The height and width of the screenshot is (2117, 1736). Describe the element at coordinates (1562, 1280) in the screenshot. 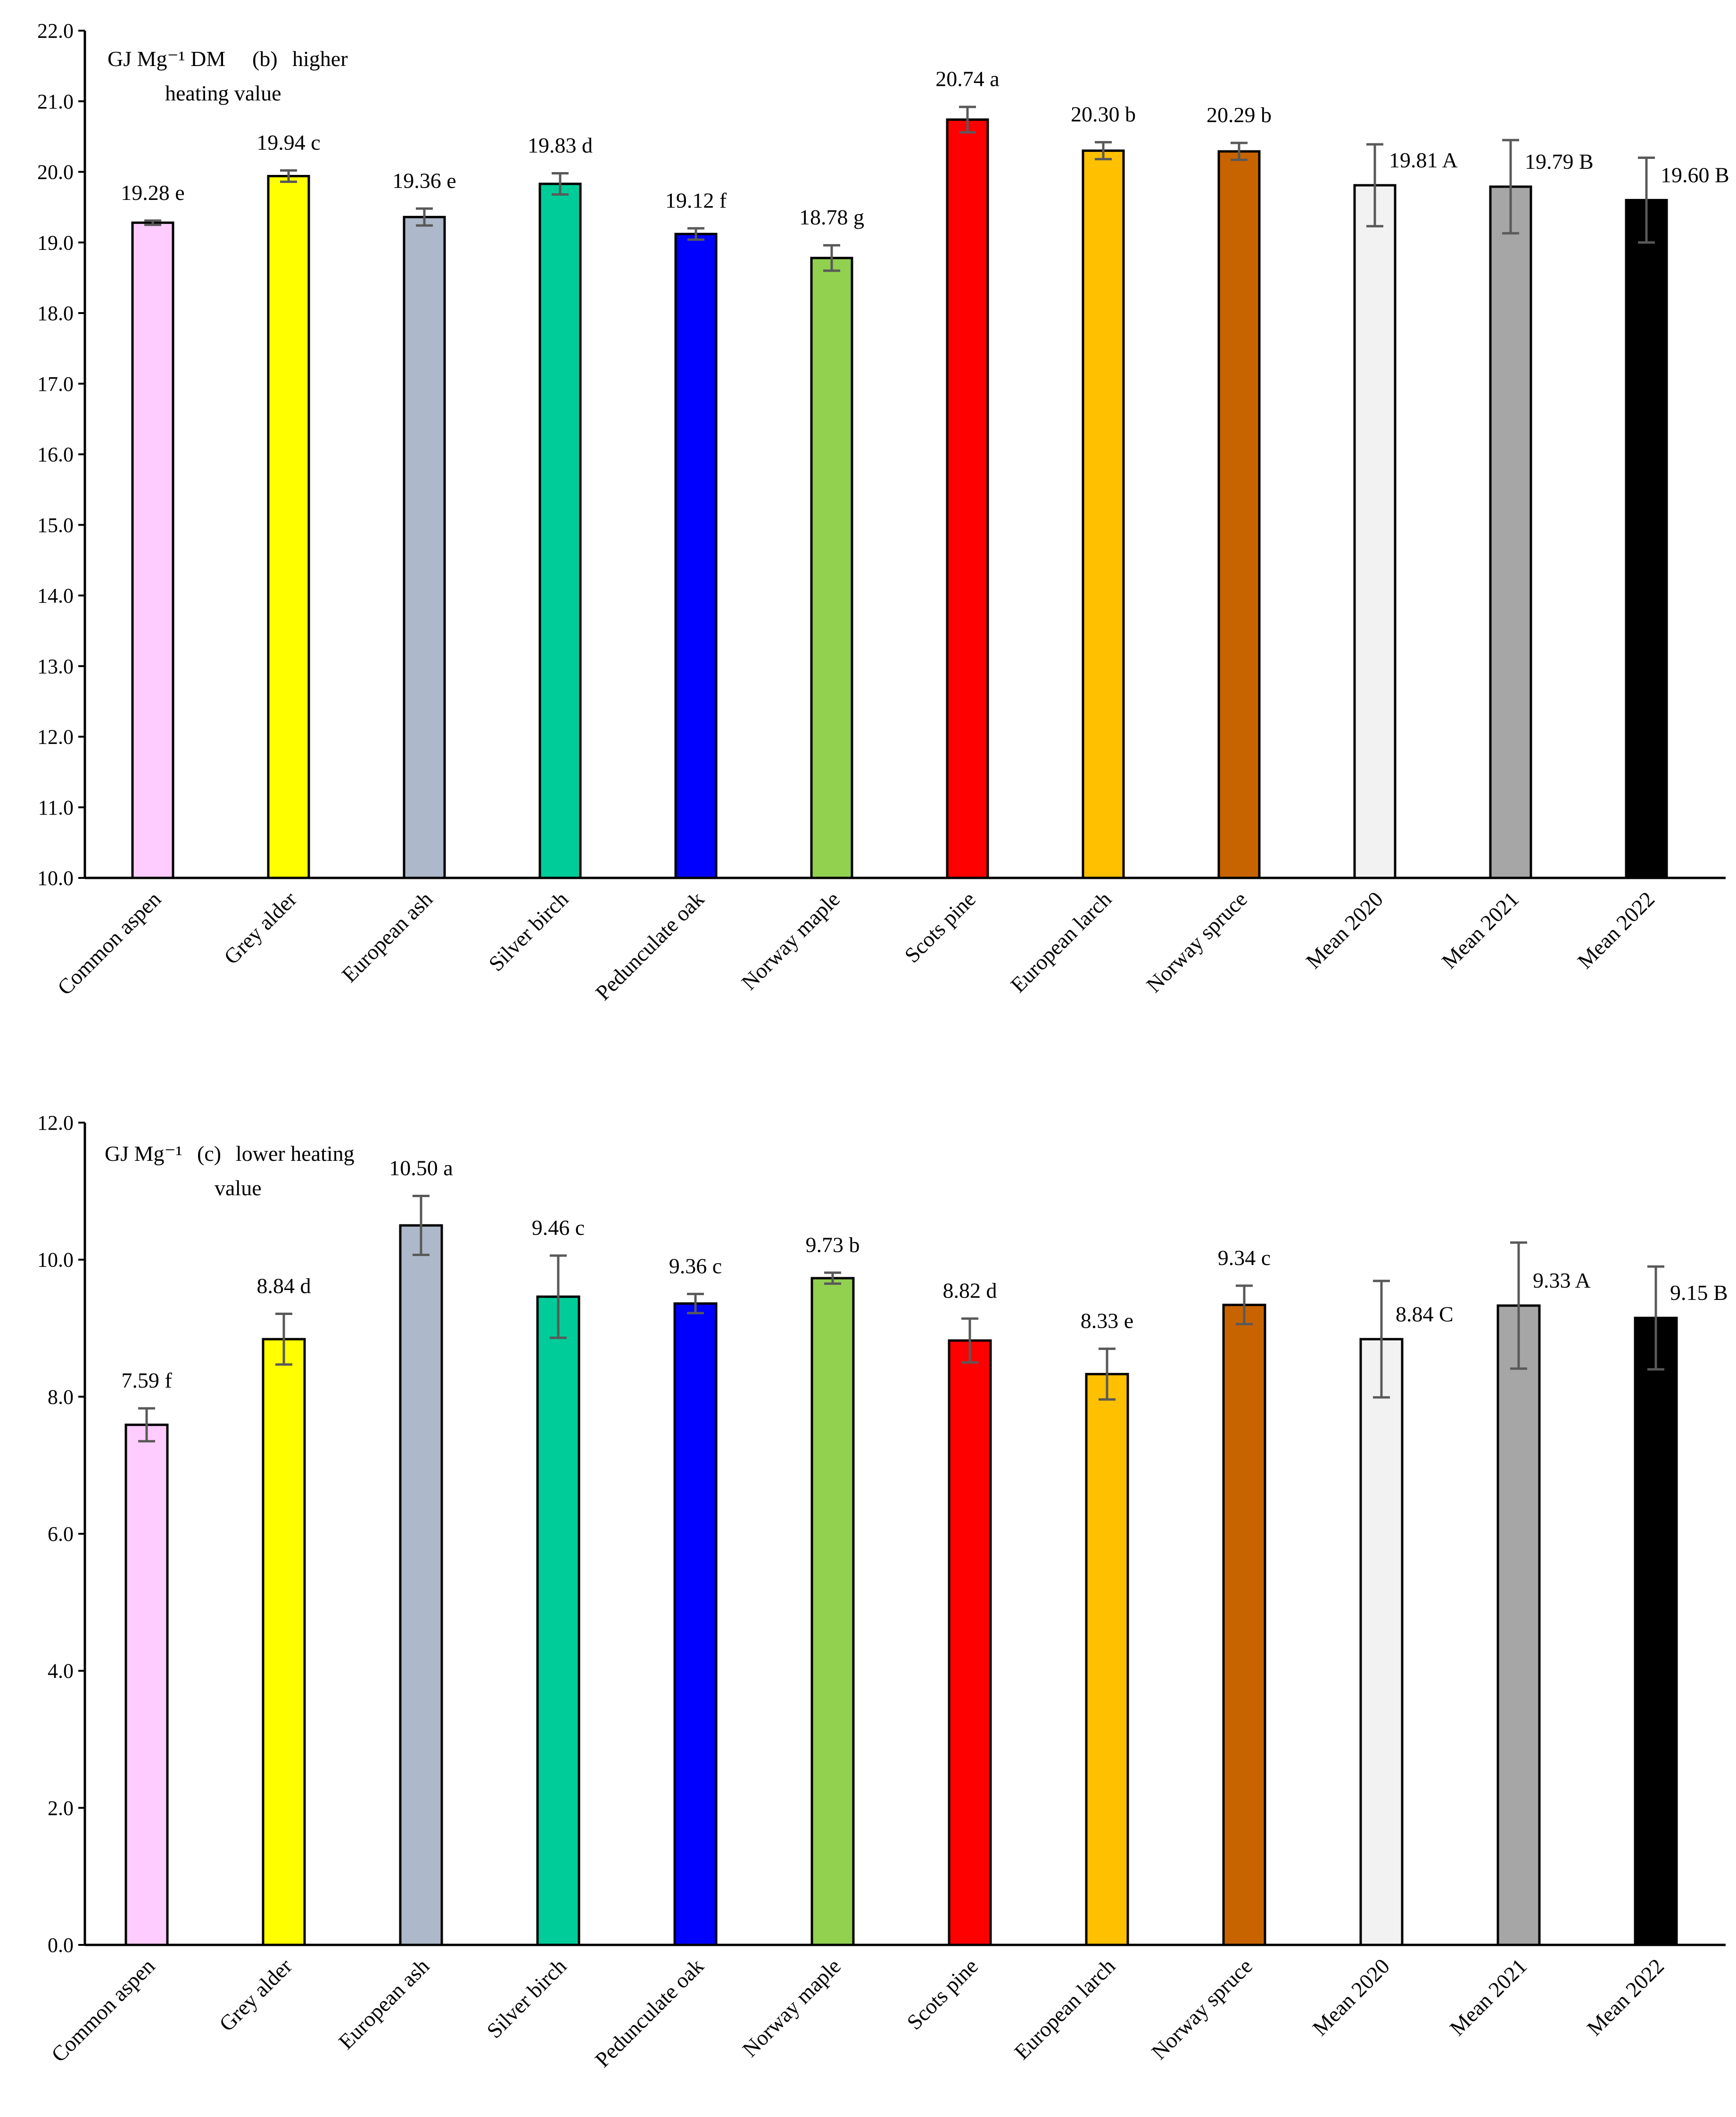

I see `data-label-mean-2021: 9.33 A` at that location.